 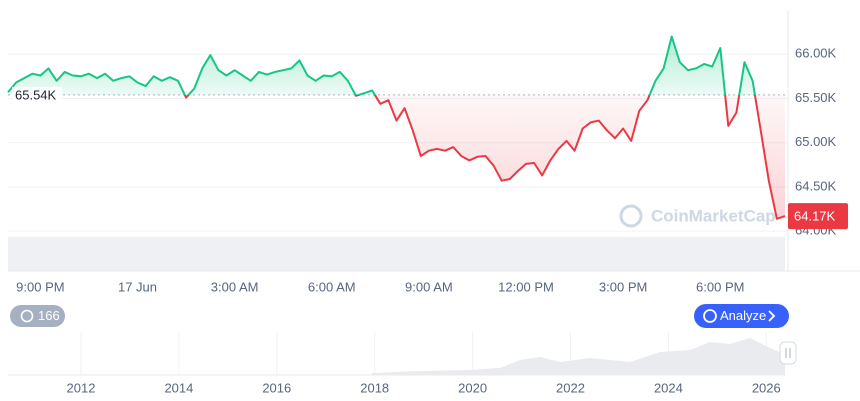 What do you see at coordinates (276, 387) in the screenshot?
I see `navigator-year: 2016` at bounding box center [276, 387].